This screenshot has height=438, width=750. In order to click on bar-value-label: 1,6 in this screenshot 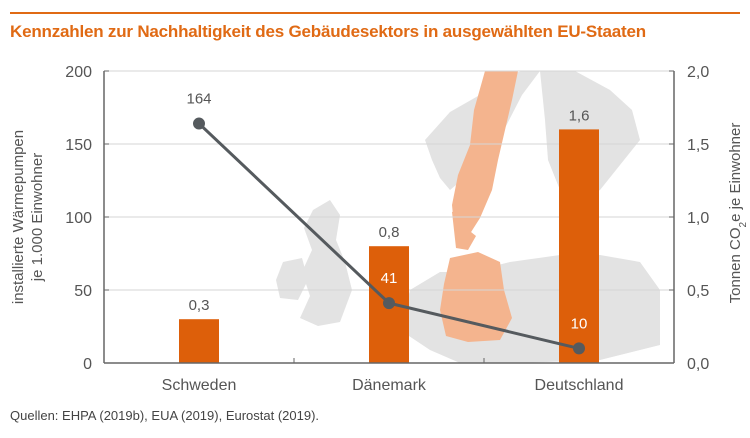, I will do `click(579, 115)`.